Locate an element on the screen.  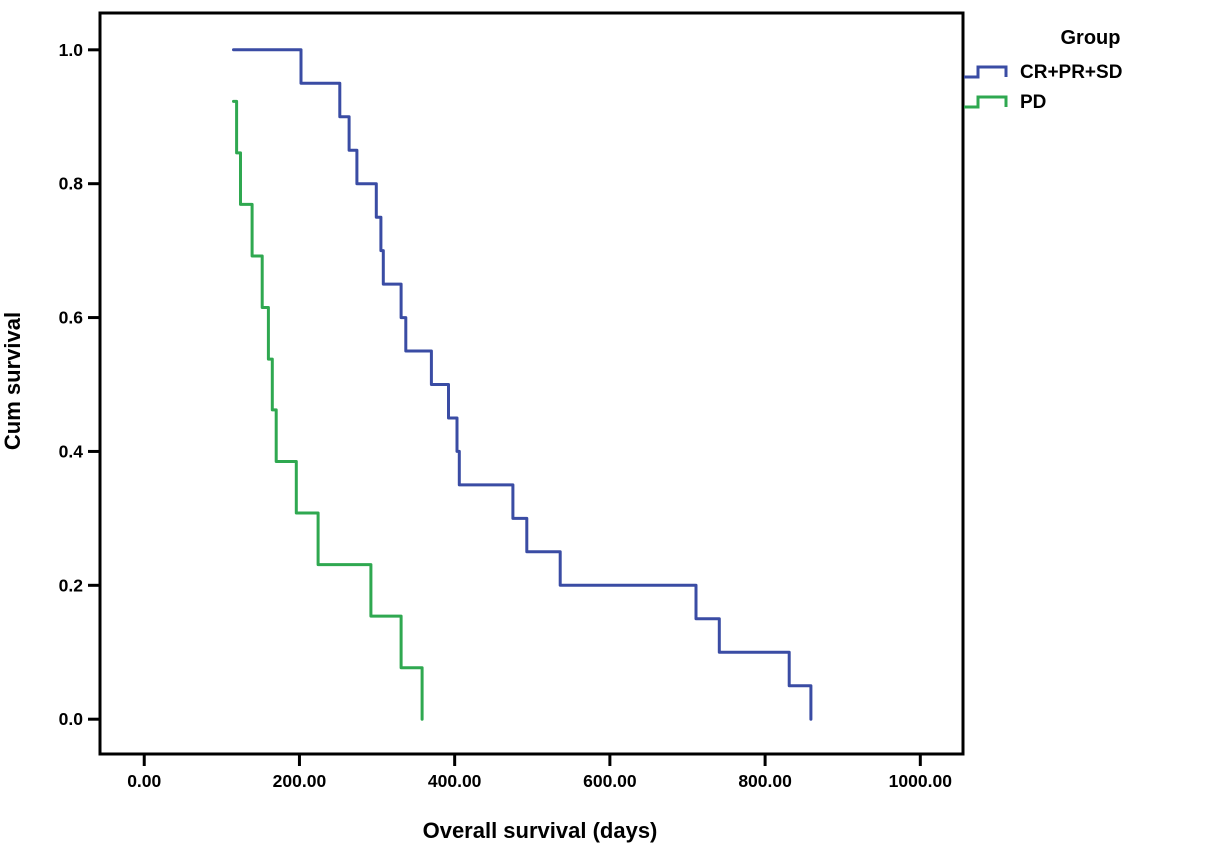
legend-title: Group is located at coordinates (1090, 38).